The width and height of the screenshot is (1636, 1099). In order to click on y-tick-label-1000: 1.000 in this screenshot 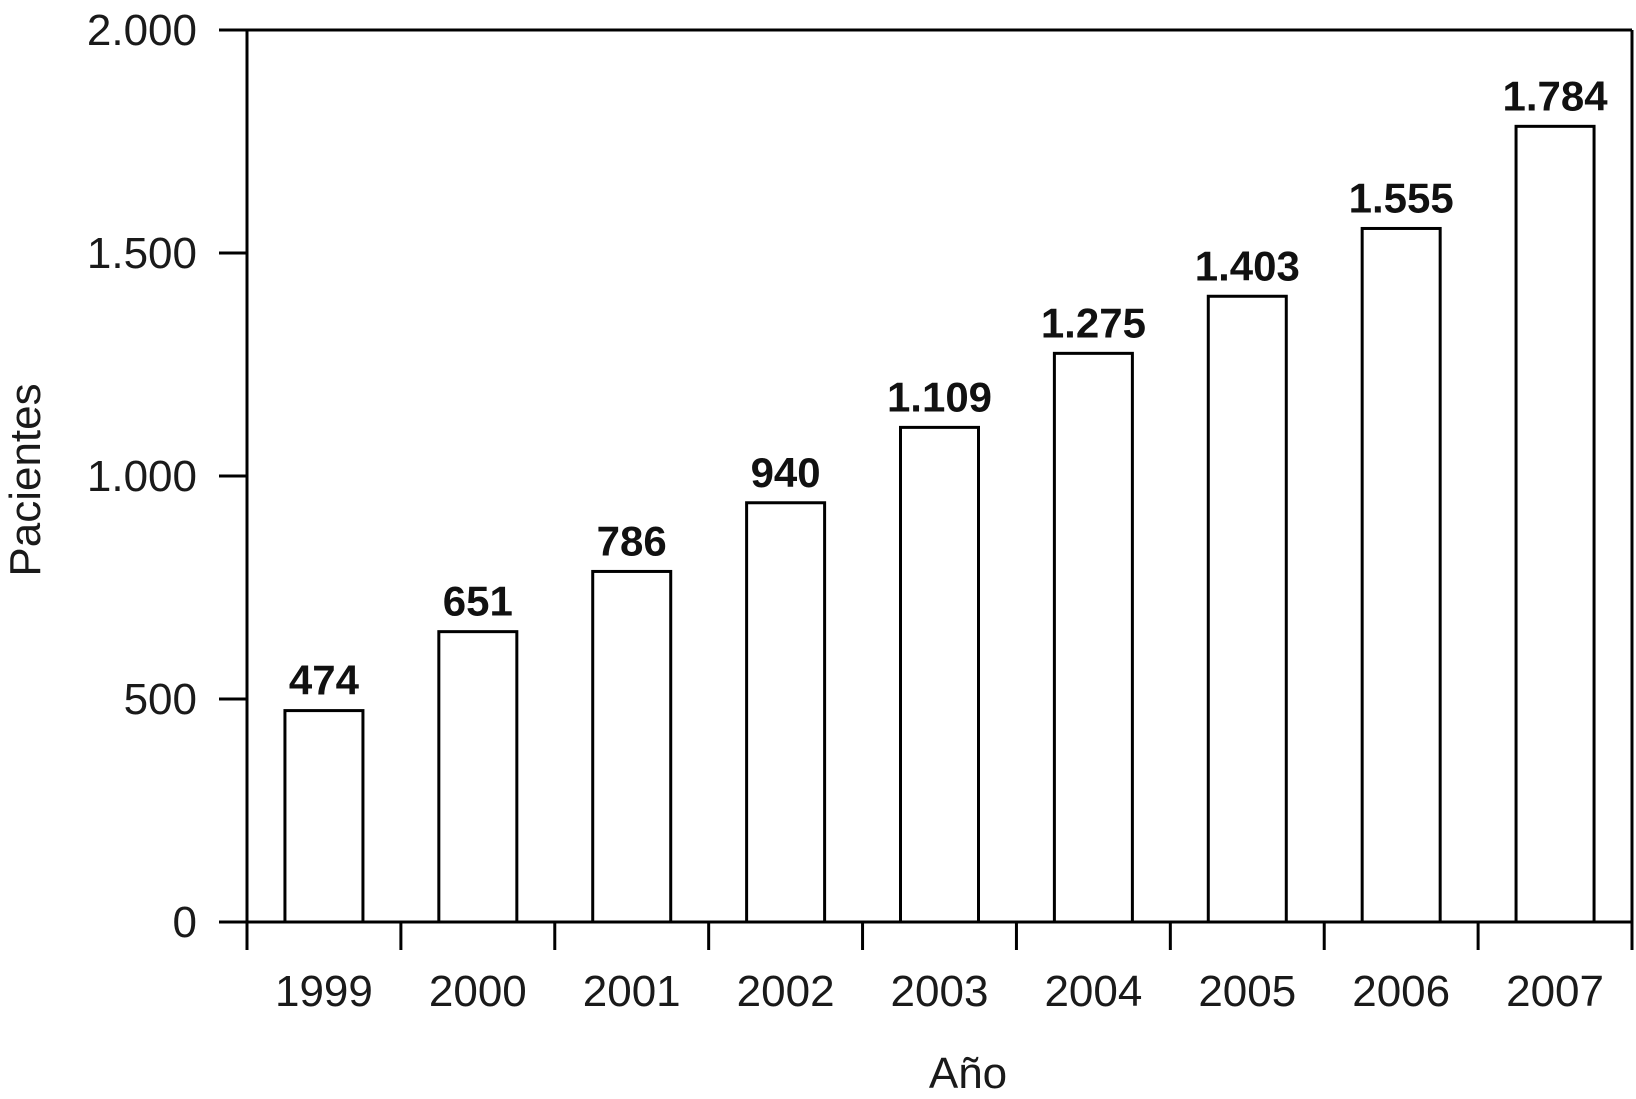, I will do `click(142, 476)`.